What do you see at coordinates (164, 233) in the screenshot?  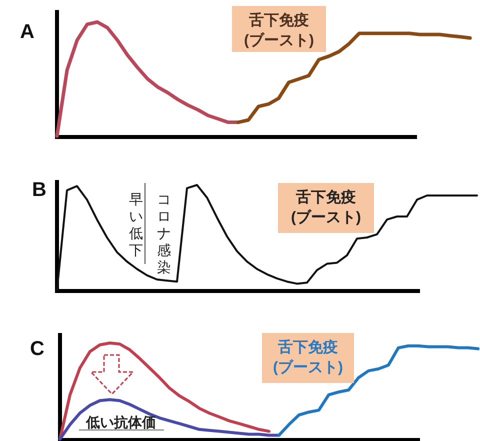 I see `annotation: コロナ感染` at bounding box center [164, 233].